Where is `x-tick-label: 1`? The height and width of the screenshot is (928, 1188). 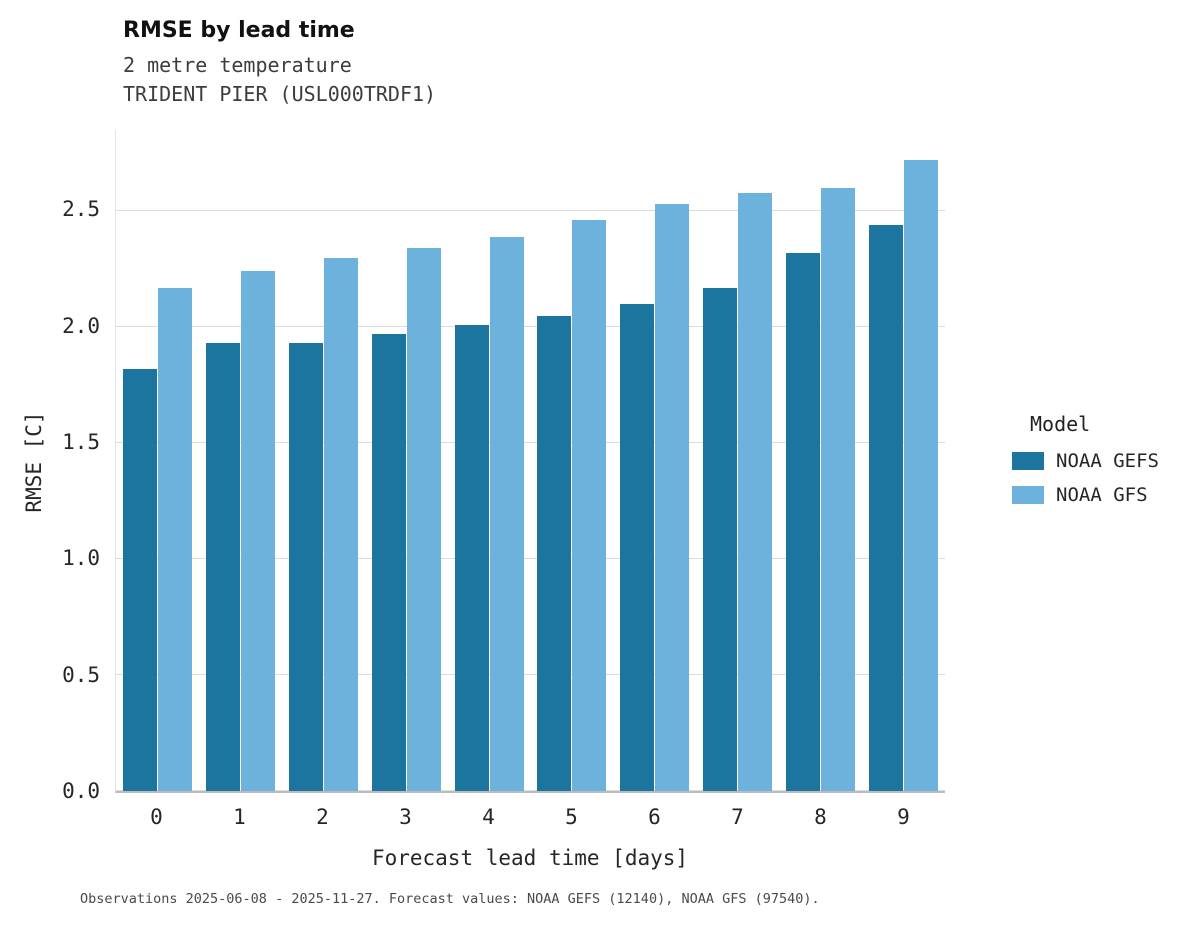 x-tick-label: 1 is located at coordinates (239, 817).